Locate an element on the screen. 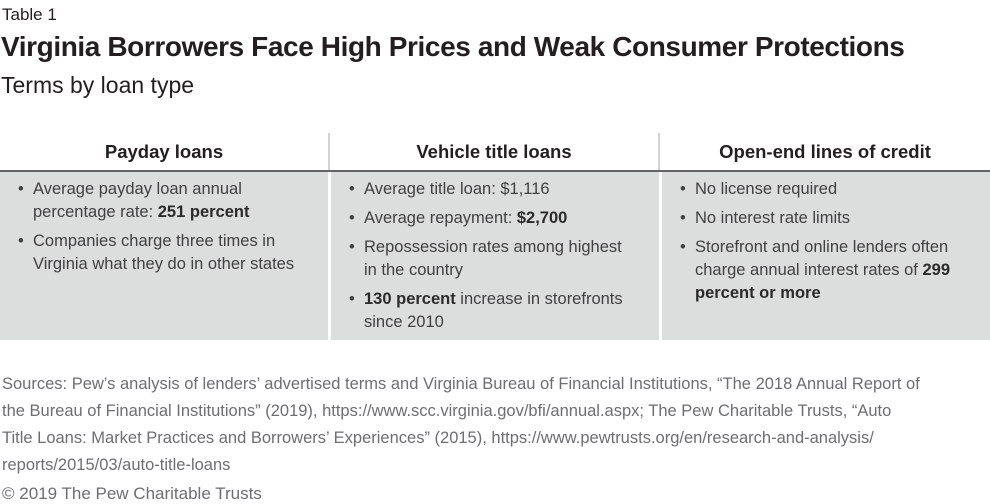 The image size is (990, 504). table-label: Table 1 is located at coordinates (29, 14).